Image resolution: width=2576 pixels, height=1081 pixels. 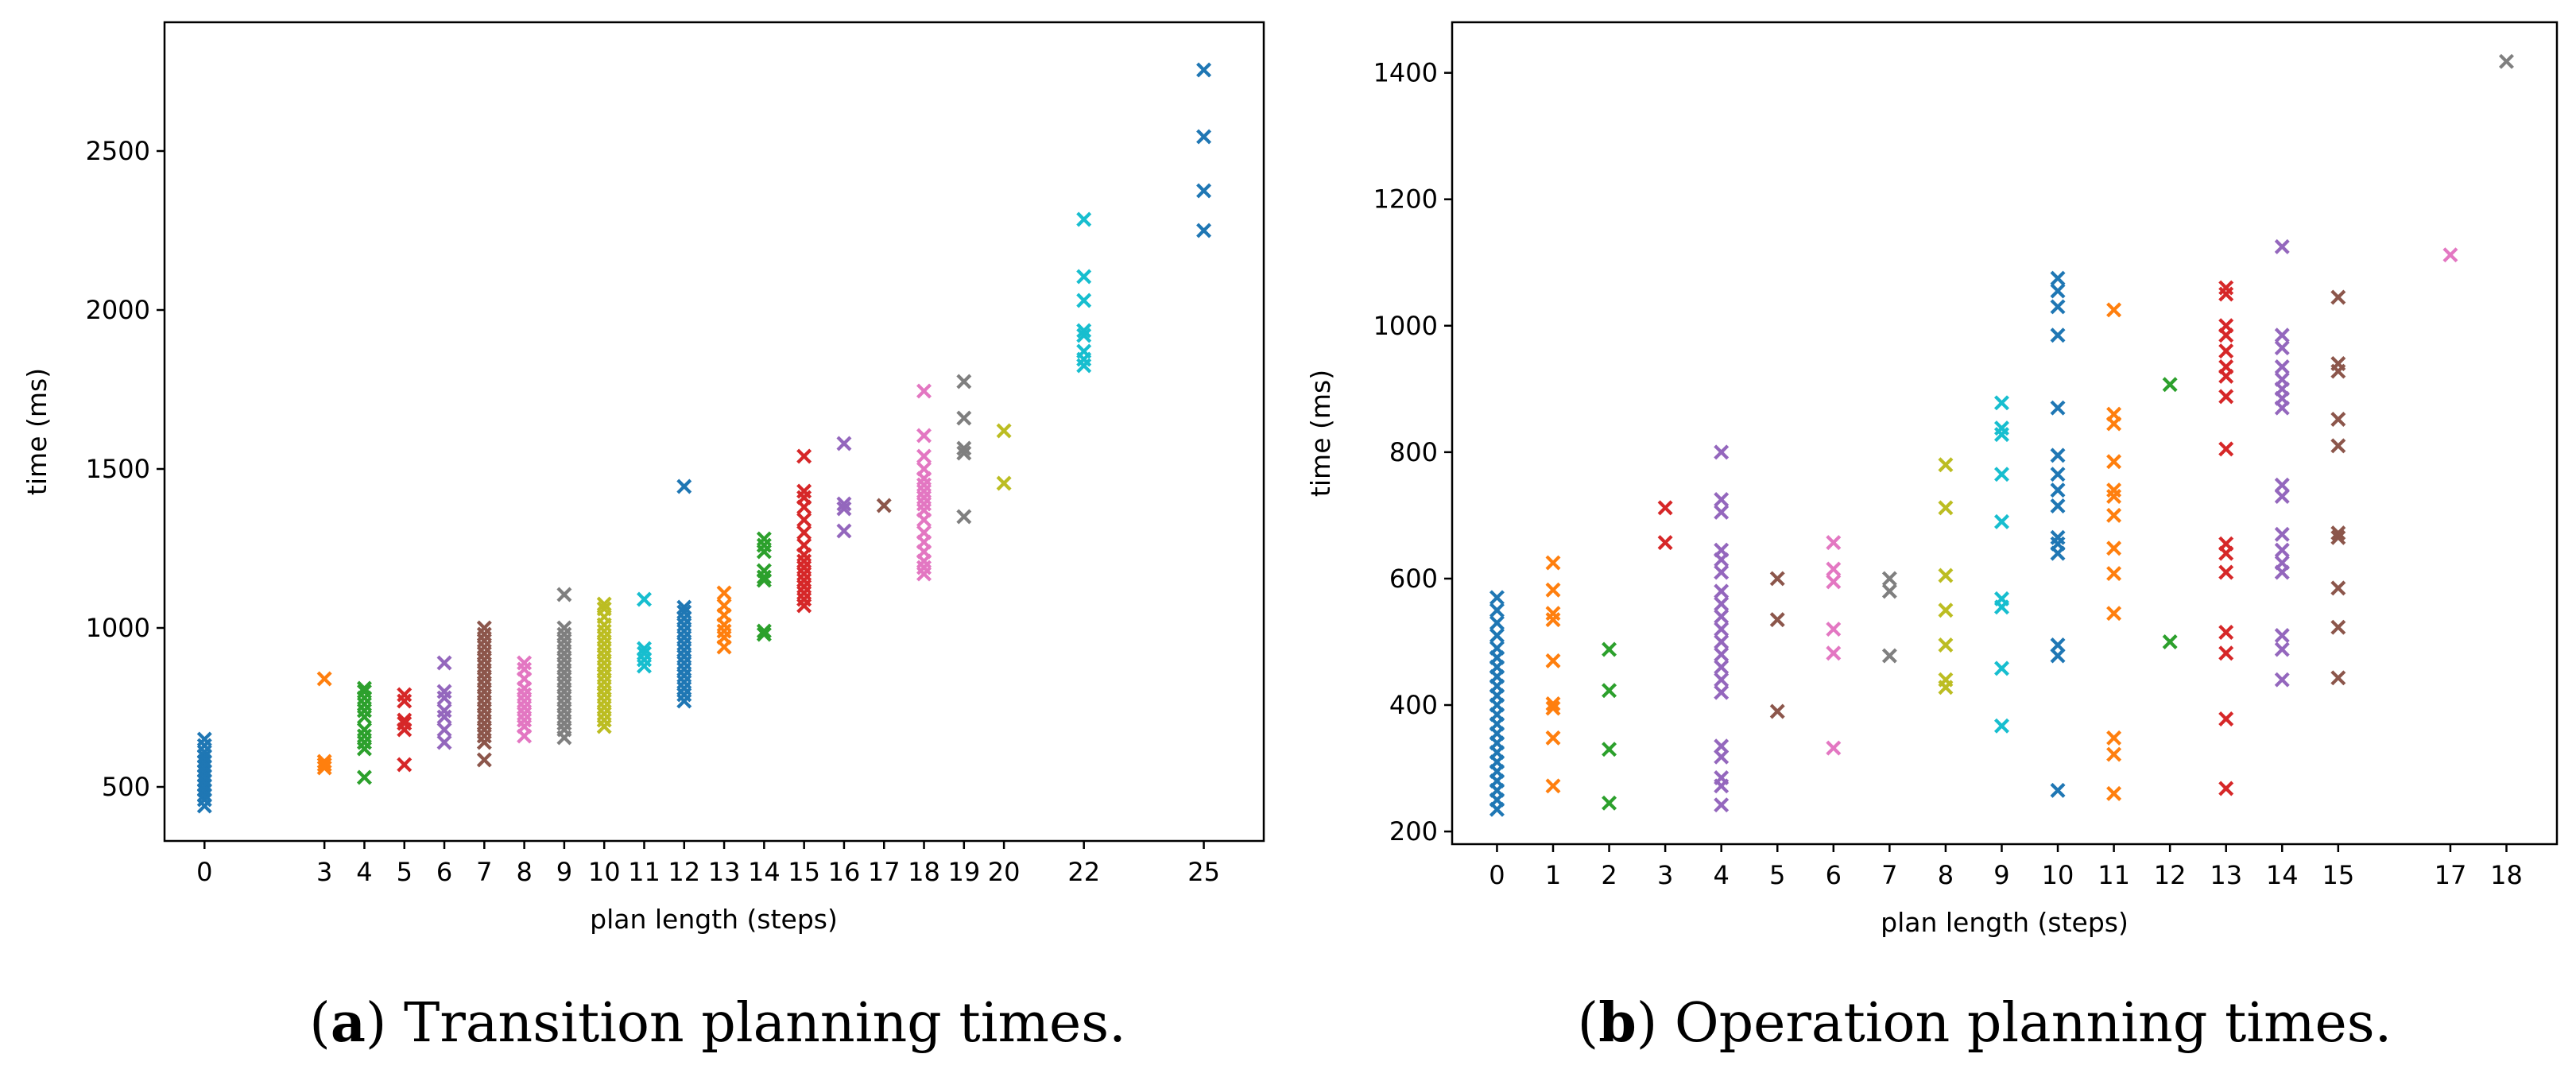 I want to click on x-tick-label: 10, so click(x=2058, y=875).